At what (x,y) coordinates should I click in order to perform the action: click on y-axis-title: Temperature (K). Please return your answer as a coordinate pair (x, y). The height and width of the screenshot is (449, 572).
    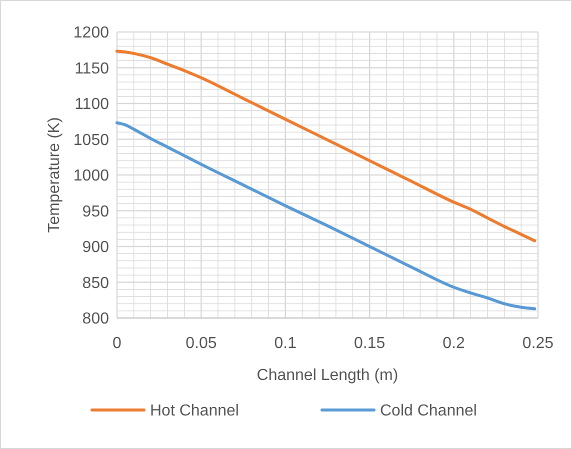
    Looking at the image, I should click on (54, 175).